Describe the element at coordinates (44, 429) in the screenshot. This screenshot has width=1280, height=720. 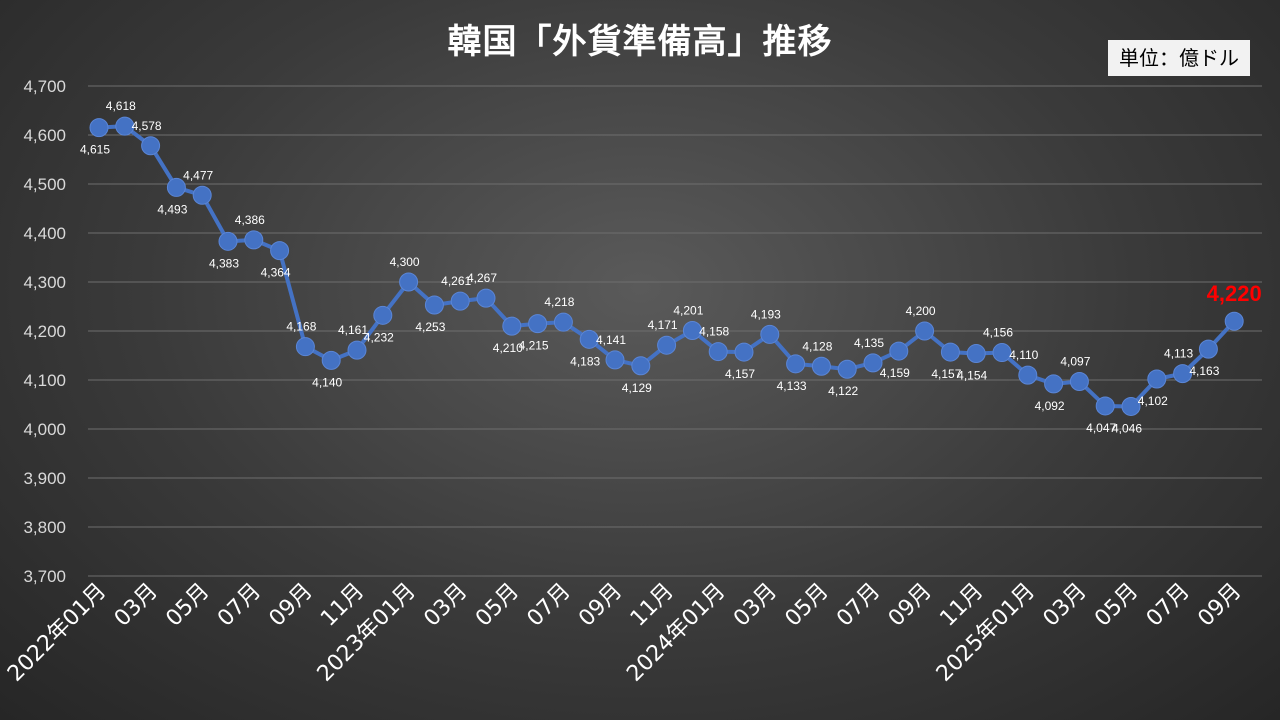
I see `y-tick-label: 4,000` at that location.